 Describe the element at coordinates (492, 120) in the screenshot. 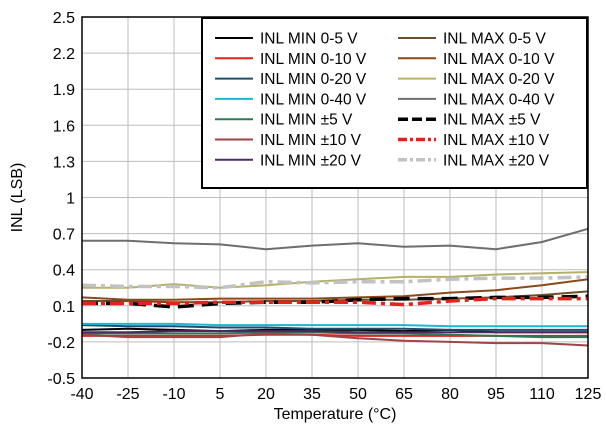

I see `legend-entry: INL MAX ±5 V` at that location.